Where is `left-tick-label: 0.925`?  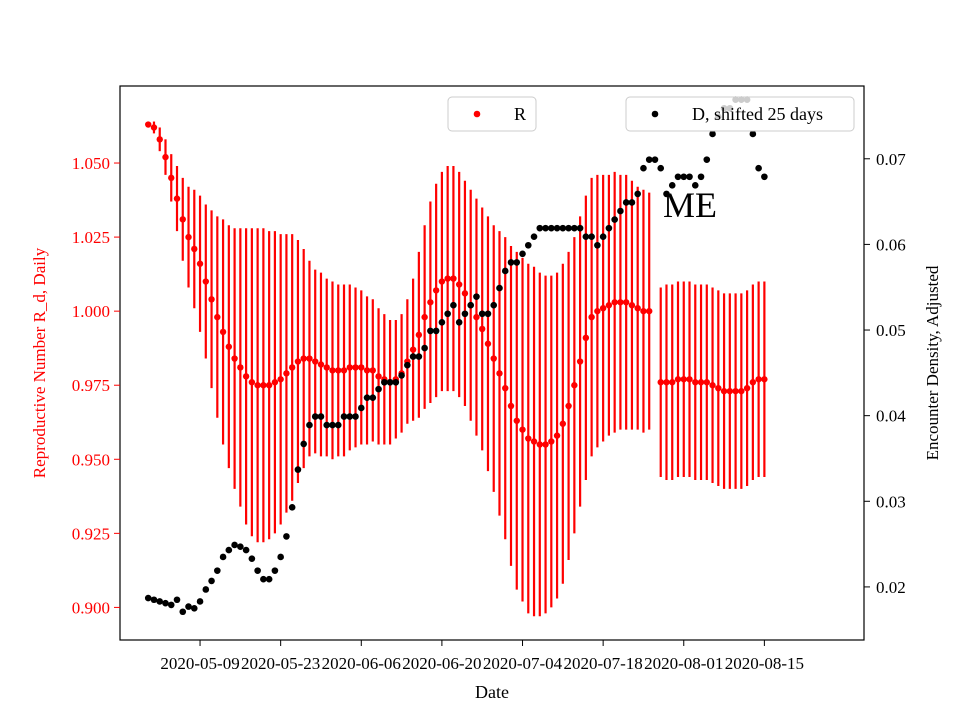
left-tick-label: 0.925 is located at coordinates (91, 533).